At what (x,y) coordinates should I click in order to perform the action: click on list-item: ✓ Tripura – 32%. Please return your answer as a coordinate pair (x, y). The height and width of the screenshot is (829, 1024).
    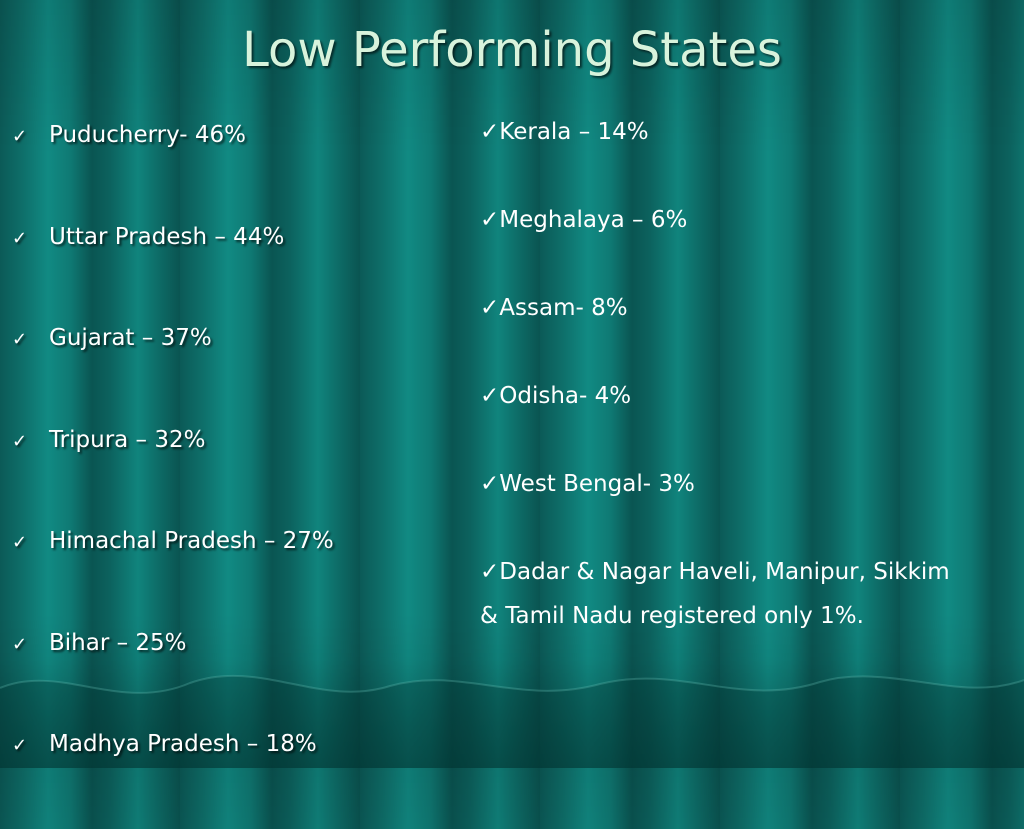
    Looking at the image, I should click on (232, 474).